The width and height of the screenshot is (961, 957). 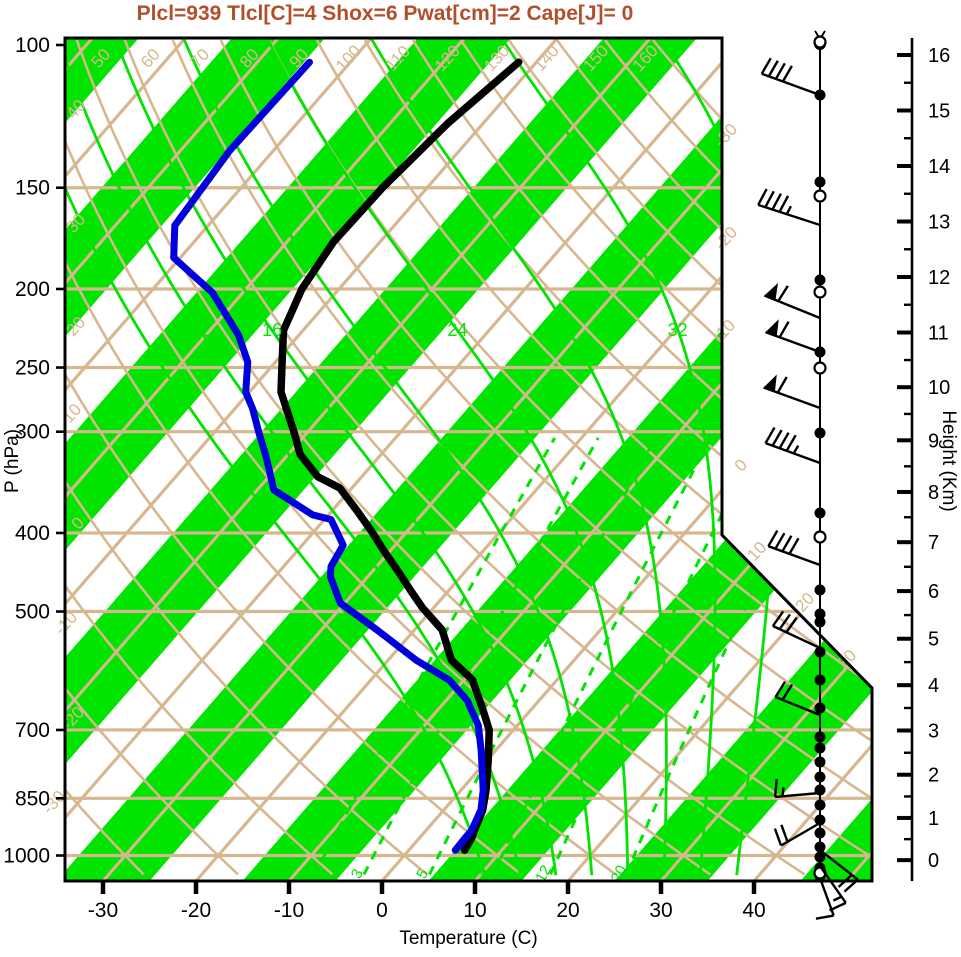 I want to click on svg-text: 400, so click(x=32, y=533).